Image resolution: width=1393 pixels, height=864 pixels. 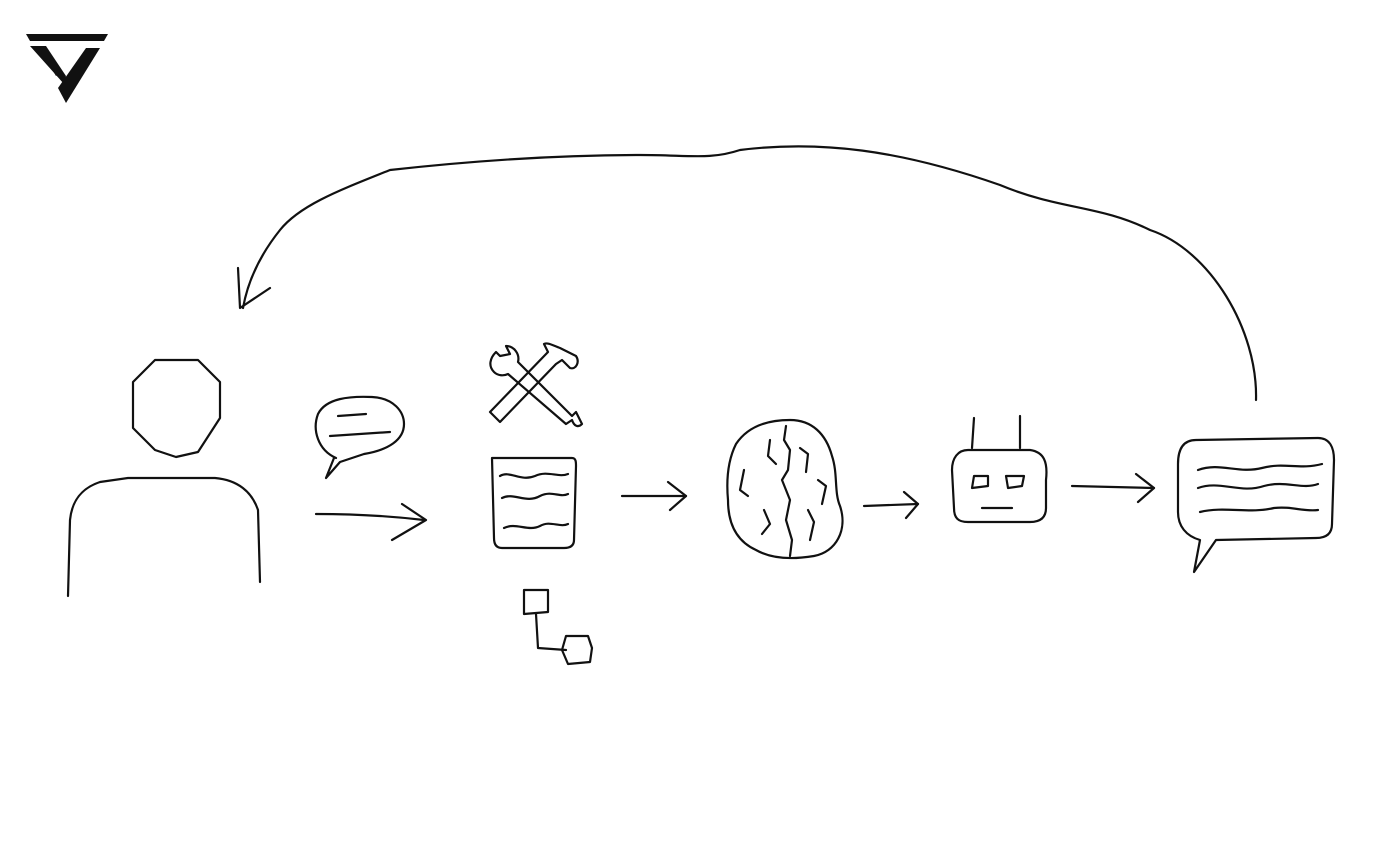 I want to click on speech-bubble-icon, so click(x=360, y=437).